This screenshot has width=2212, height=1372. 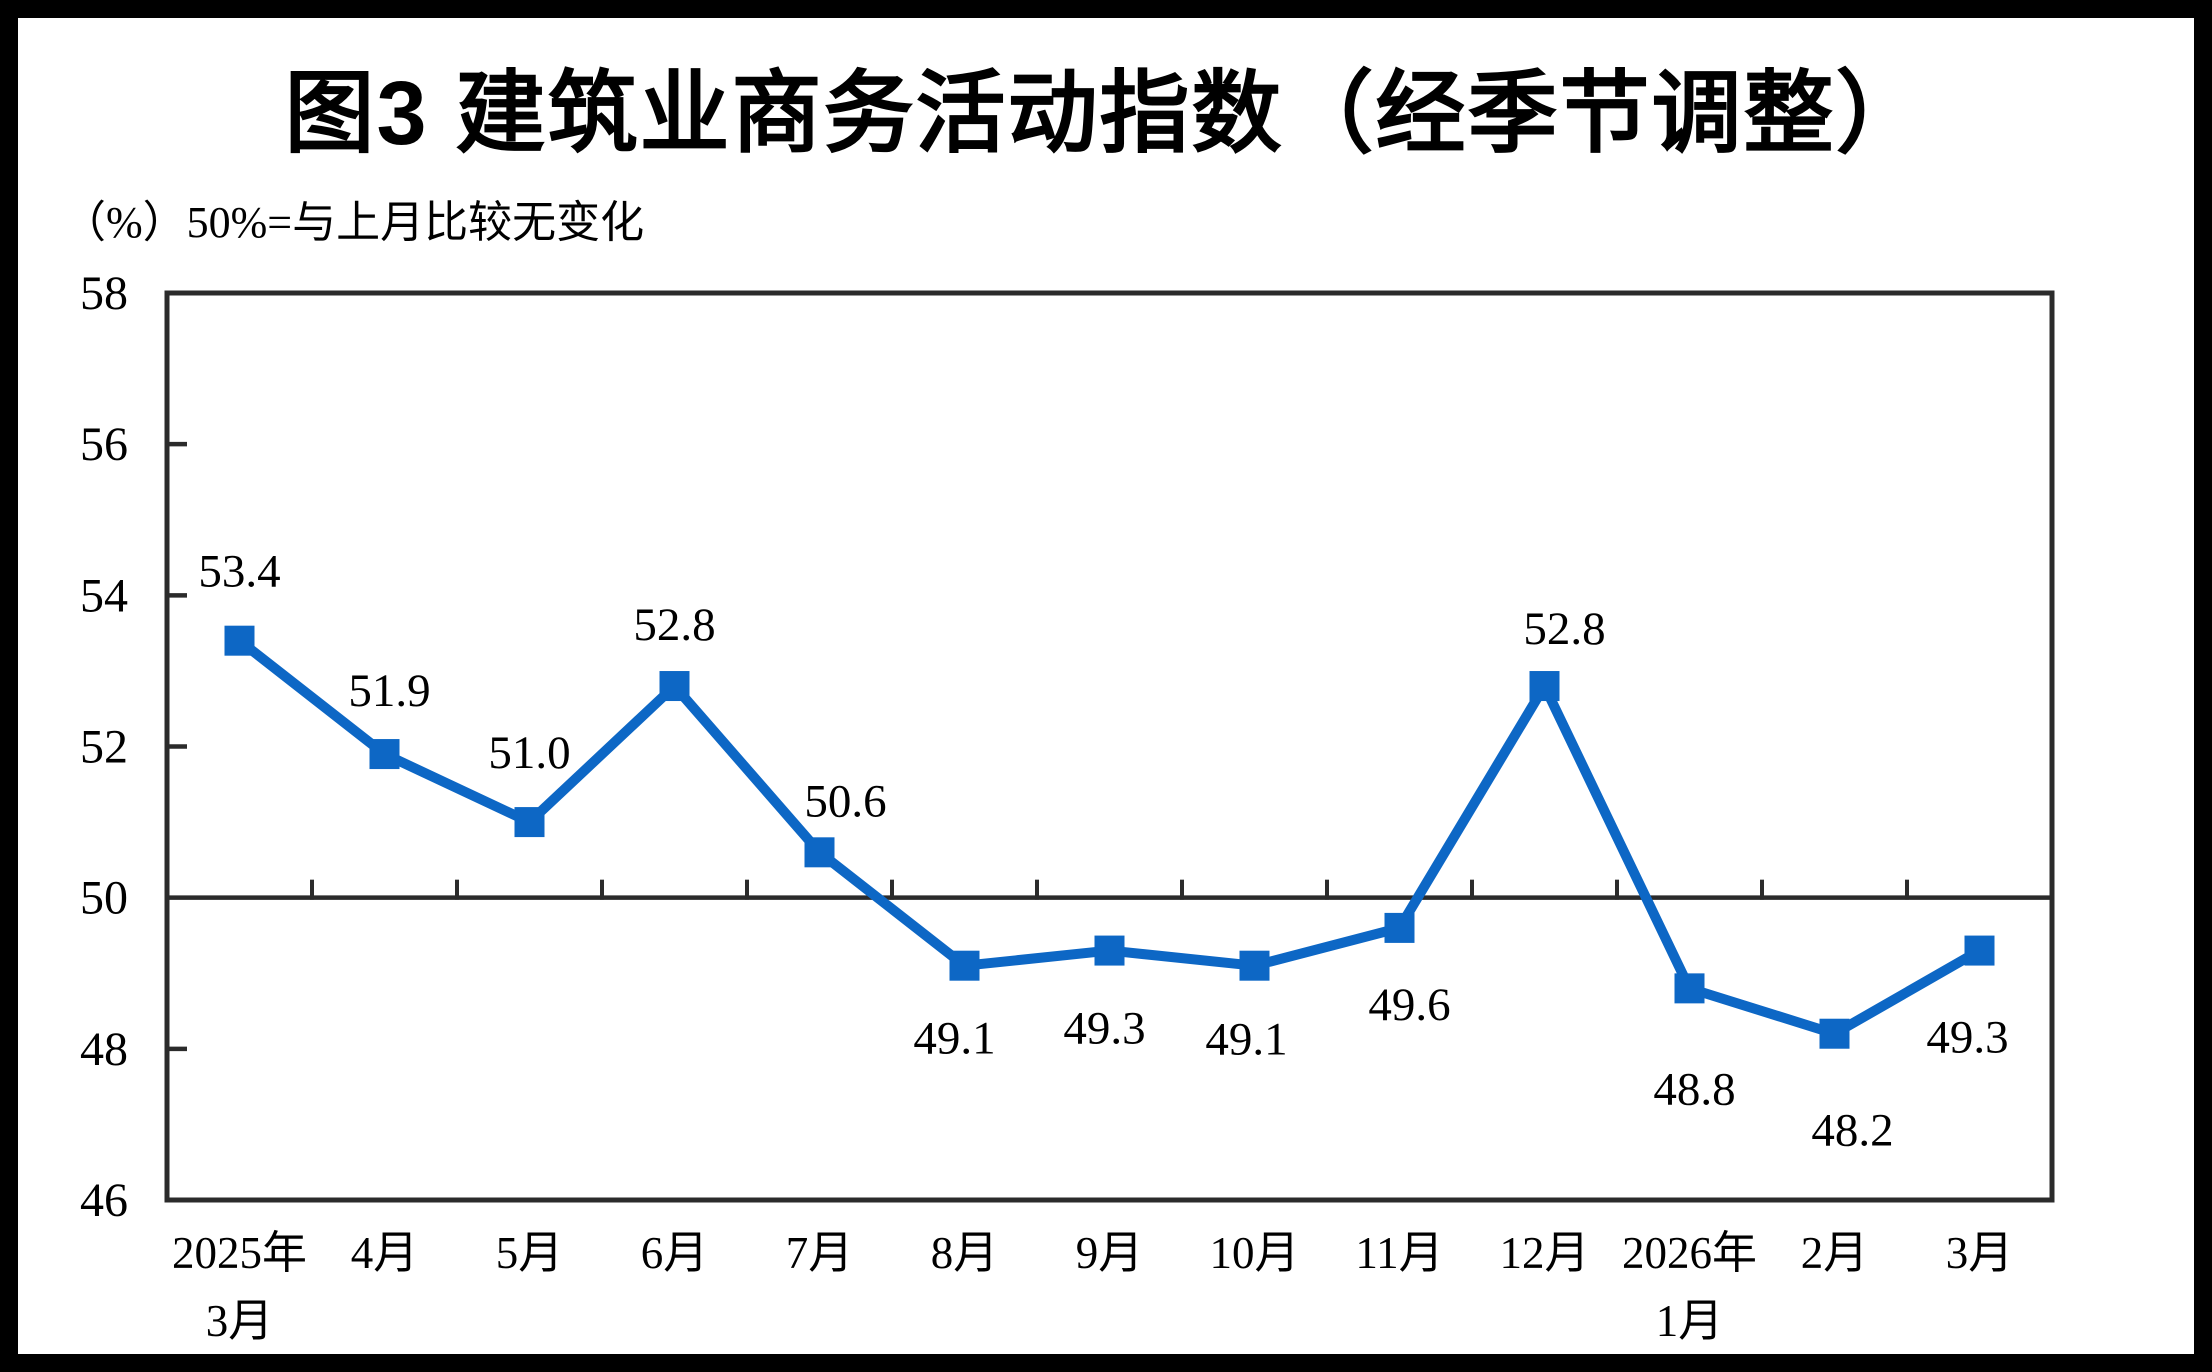 What do you see at coordinates (1835, 1253) in the screenshot?
I see `x-tick-label: 2月` at bounding box center [1835, 1253].